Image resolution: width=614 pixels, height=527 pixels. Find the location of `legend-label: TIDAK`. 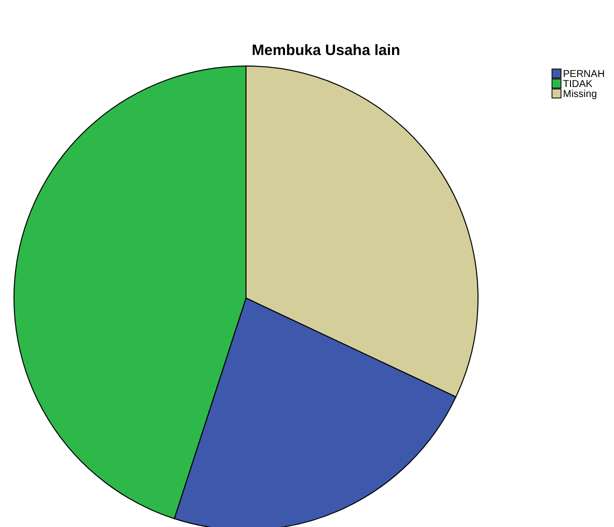

legend-label: TIDAK is located at coordinates (578, 84).